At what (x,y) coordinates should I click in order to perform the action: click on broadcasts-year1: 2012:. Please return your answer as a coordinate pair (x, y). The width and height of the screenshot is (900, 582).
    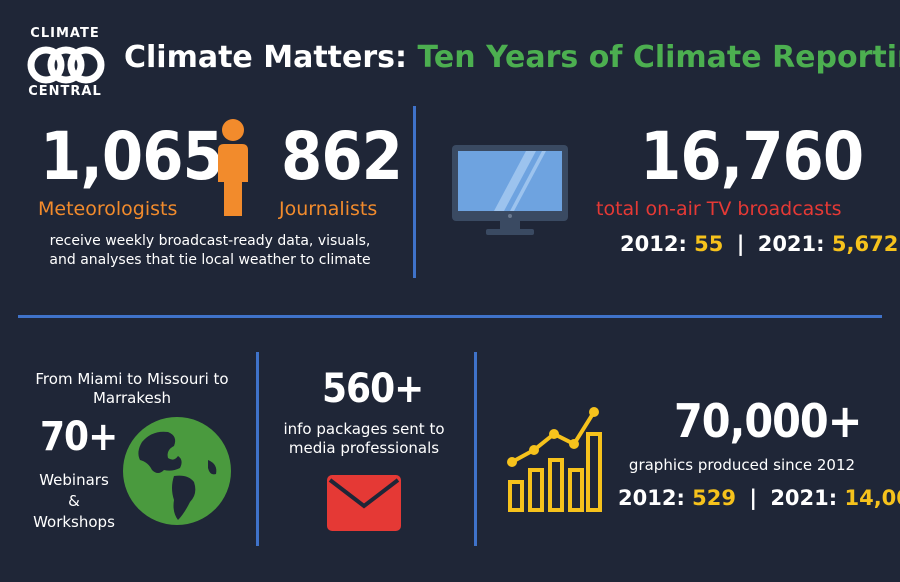
    Looking at the image, I should click on (653, 244).